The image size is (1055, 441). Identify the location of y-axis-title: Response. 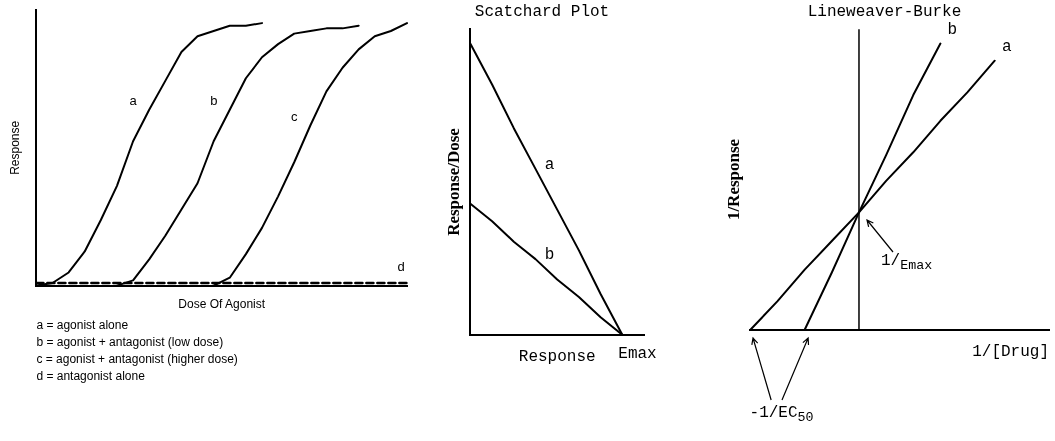
(14, 147).